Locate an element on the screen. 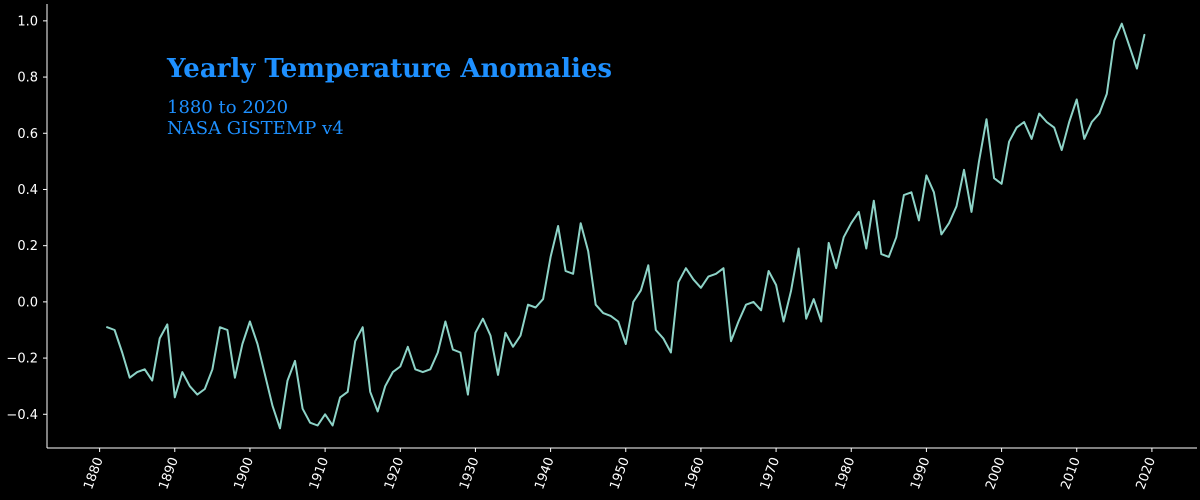  y-tick-label: 0.6 is located at coordinates (27, 134).